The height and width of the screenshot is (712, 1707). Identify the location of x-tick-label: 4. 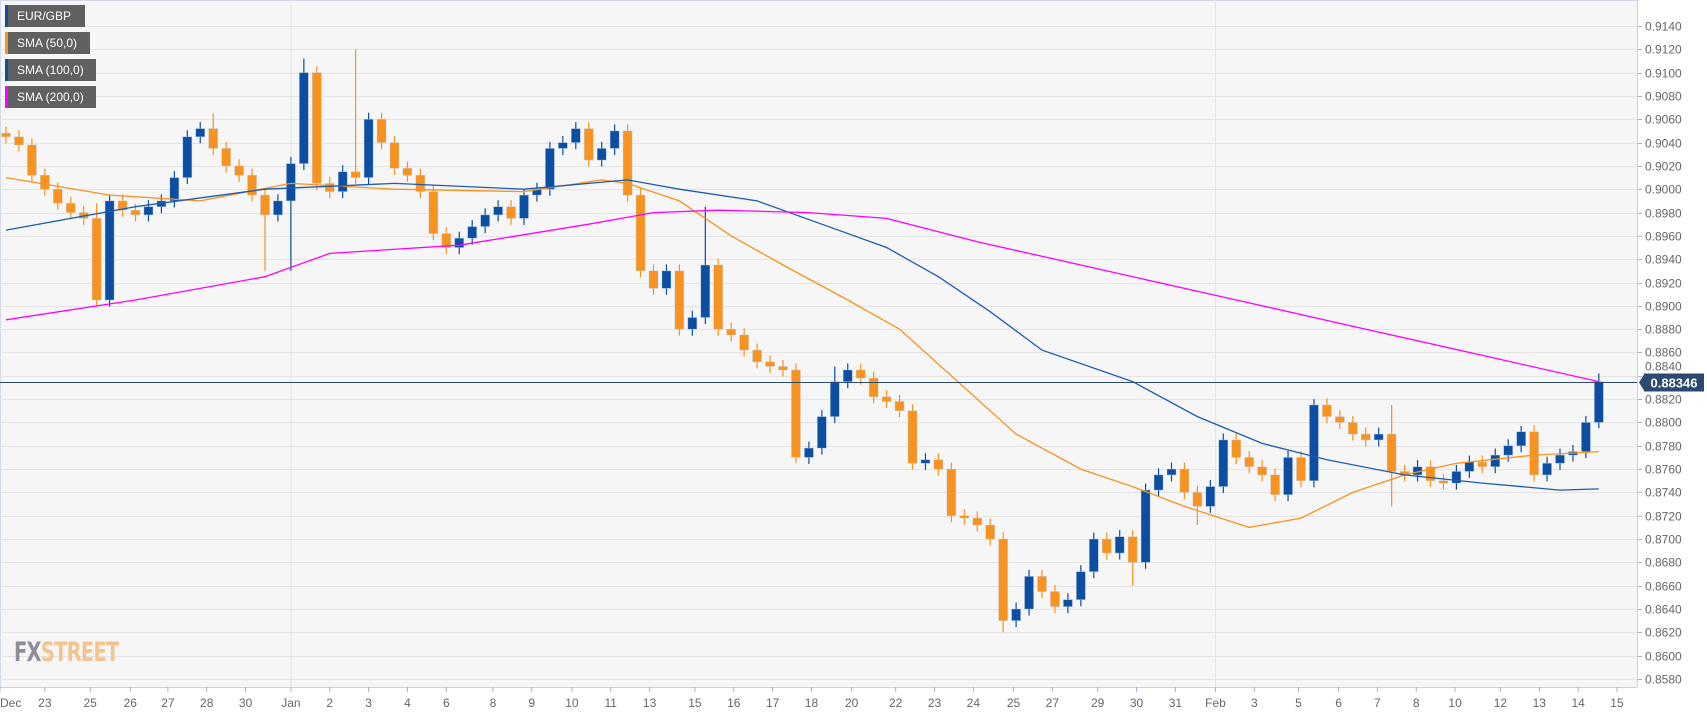
(407, 703).